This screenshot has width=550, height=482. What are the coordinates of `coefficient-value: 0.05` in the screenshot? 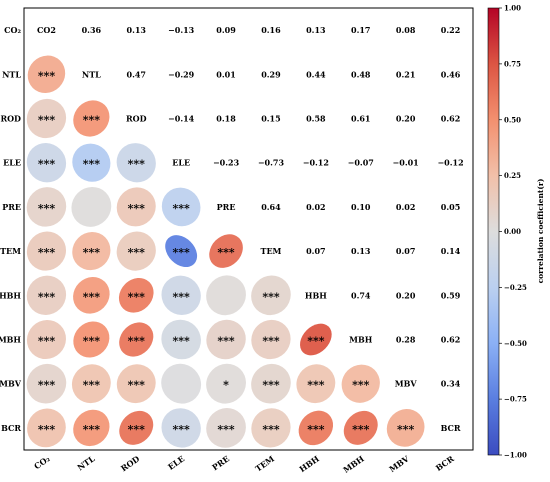 It's located at (450, 207).